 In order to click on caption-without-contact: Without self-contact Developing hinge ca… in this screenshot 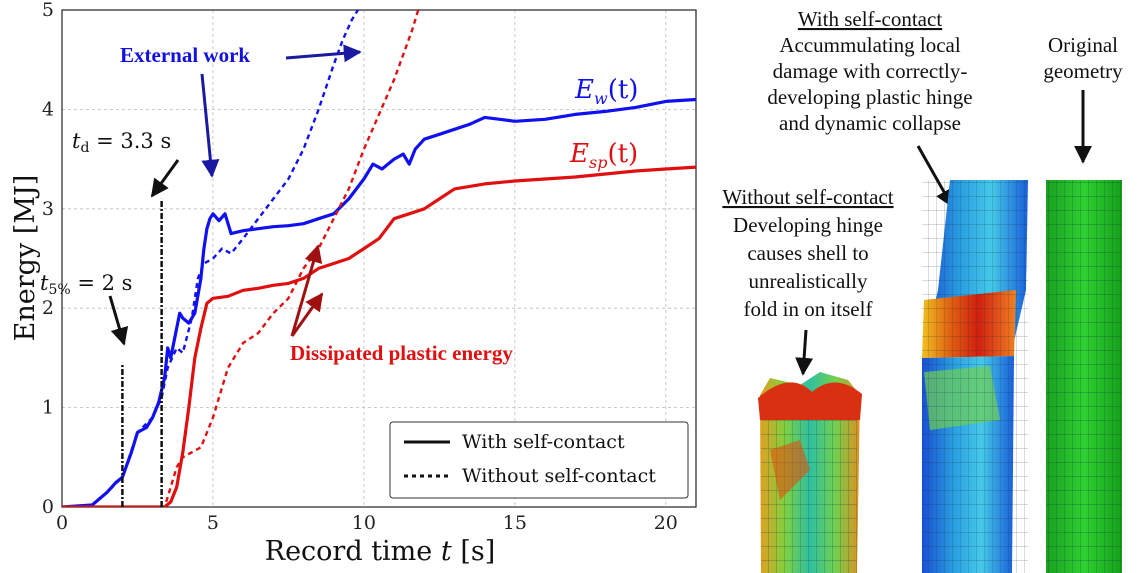, I will do `click(807, 253)`.